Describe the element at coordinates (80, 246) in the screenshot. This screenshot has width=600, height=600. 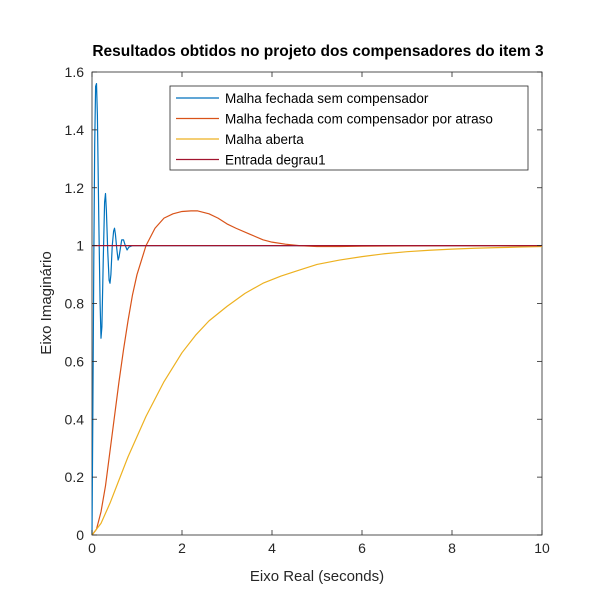
I see `y-tick-label-5: 1` at that location.